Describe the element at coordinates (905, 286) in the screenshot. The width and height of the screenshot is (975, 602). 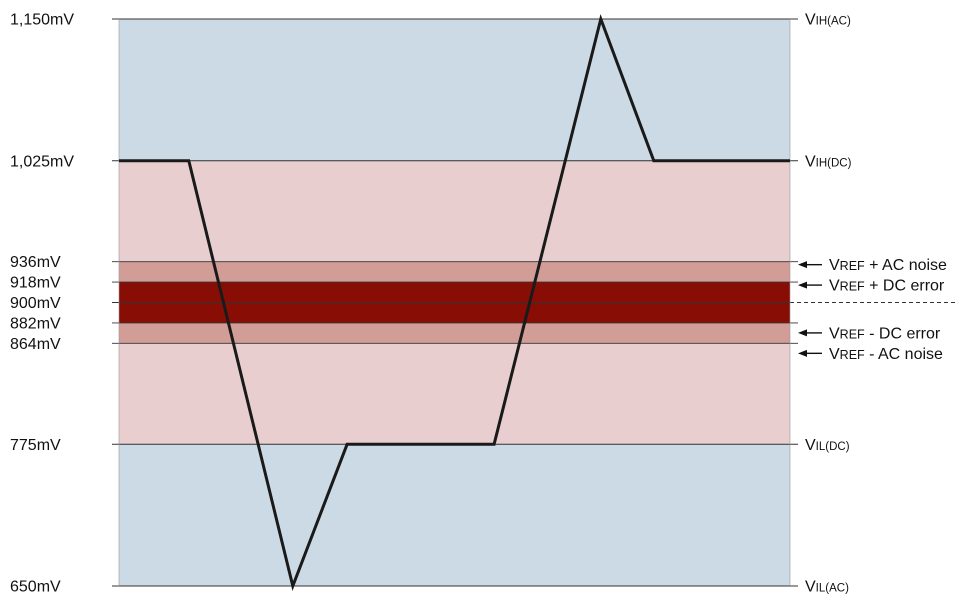
I see `label-rest: + DC error` at that location.